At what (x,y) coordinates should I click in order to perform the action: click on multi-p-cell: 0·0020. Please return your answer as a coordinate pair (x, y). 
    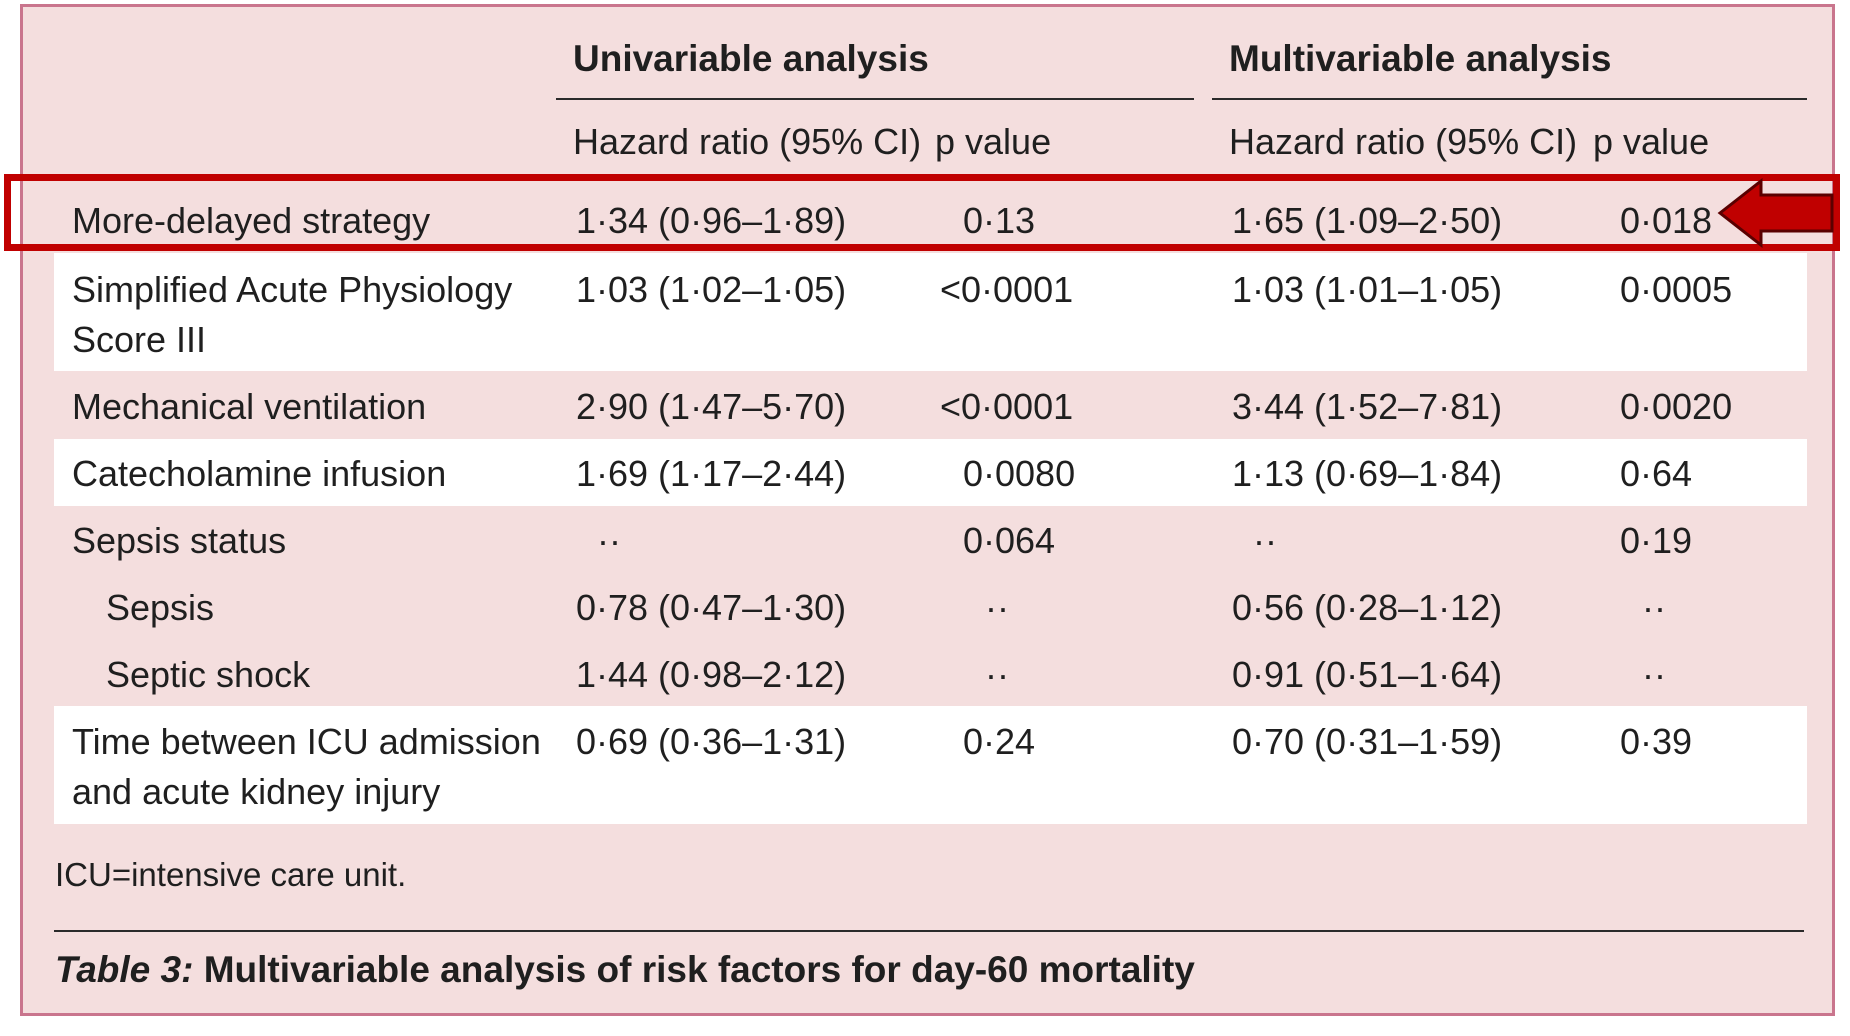
    Looking at the image, I should click on (1676, 406).